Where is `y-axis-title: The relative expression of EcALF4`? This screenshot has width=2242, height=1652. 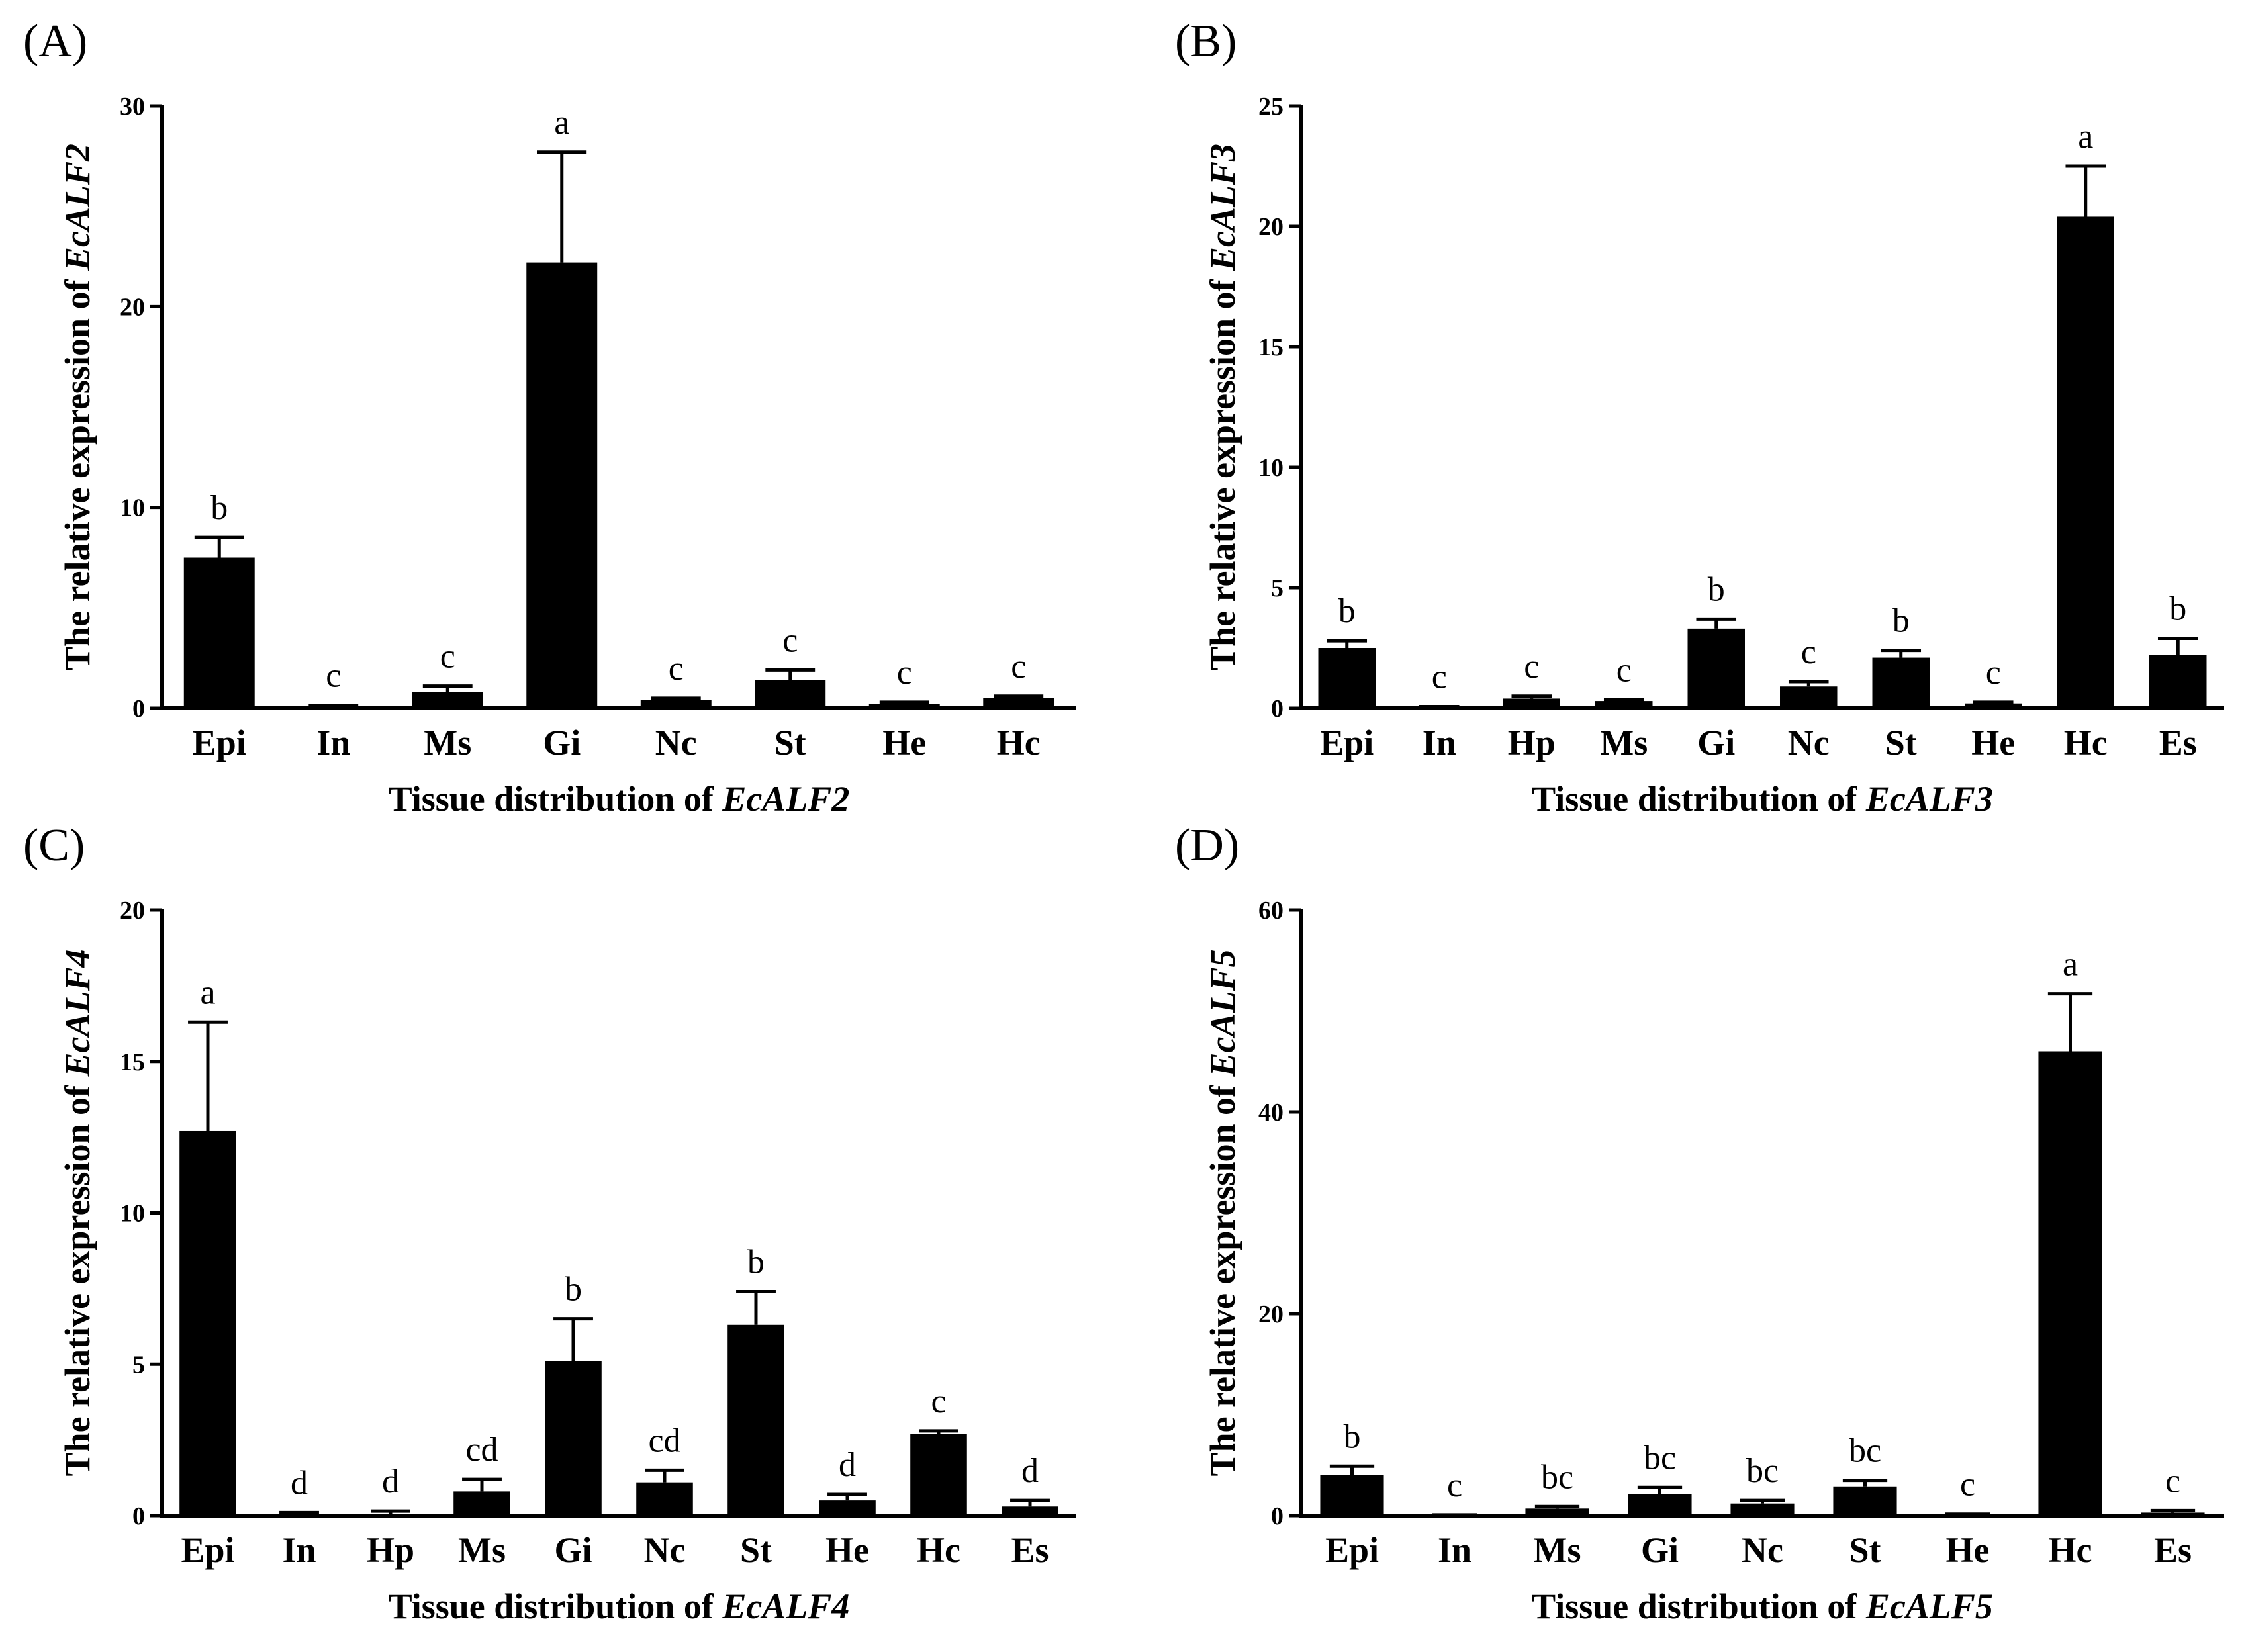 y-axis-title: The relative expression of EcALF4 is located at coordinates (77, 1213).